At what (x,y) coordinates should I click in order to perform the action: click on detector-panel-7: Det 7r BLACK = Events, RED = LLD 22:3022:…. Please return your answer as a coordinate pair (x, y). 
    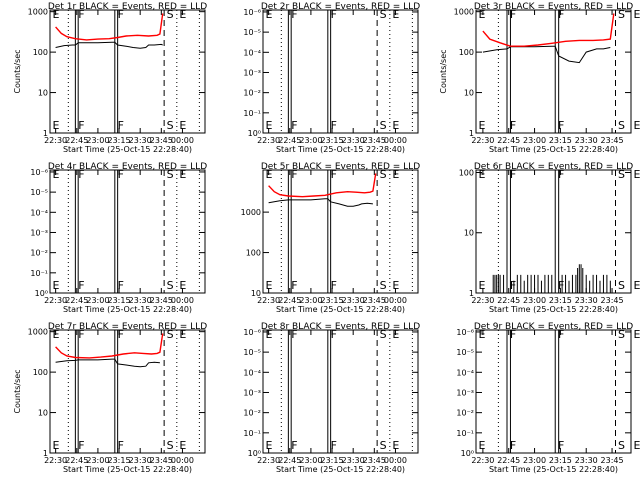
    Looking at the image, I should click on (110, 398).